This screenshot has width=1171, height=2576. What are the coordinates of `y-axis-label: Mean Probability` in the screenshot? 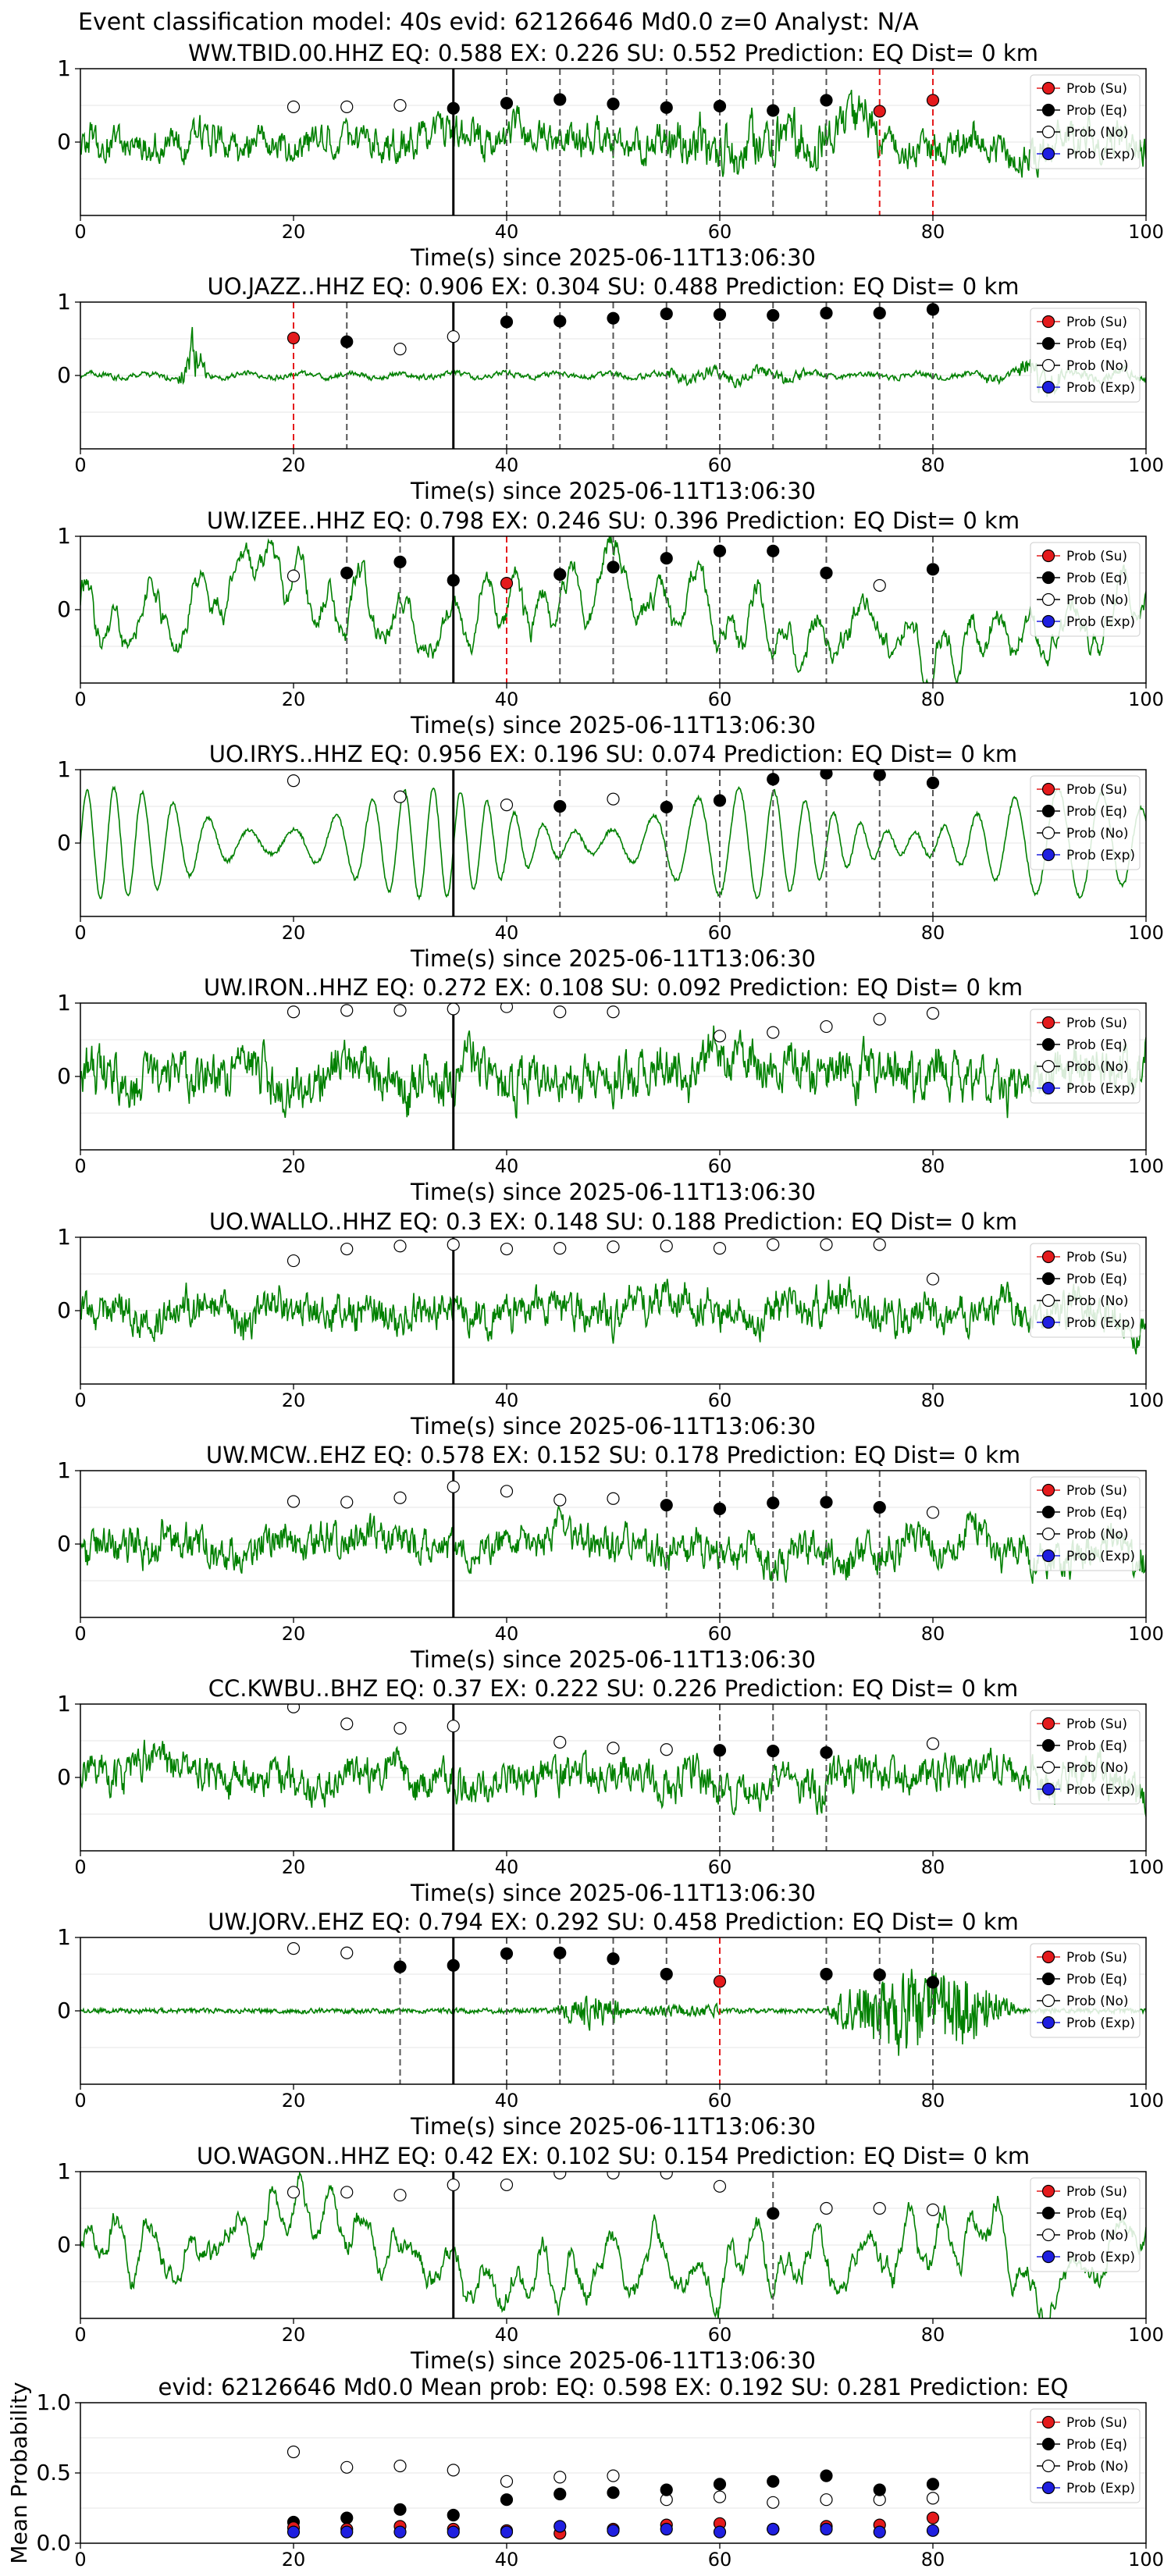 It's located at (19, 2473).